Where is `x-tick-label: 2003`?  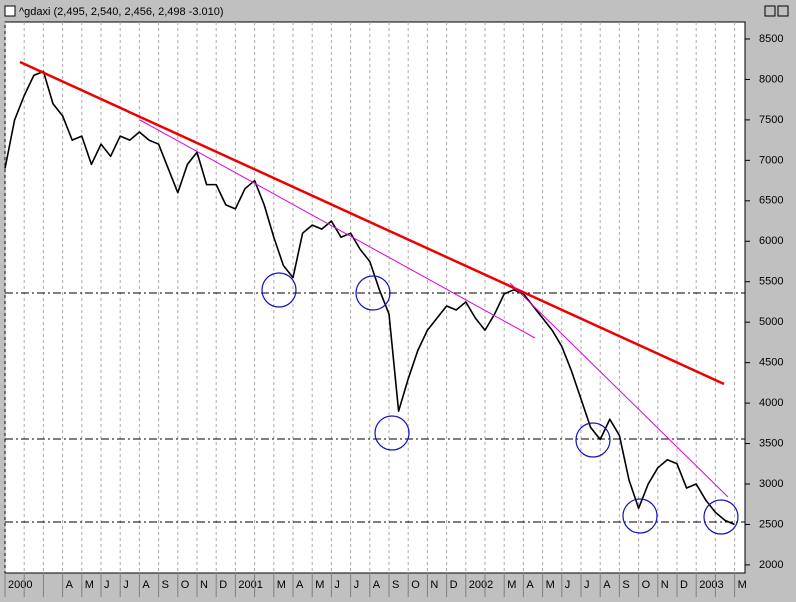 x-tick-label: 2003 is located at coordinates (711, 585).